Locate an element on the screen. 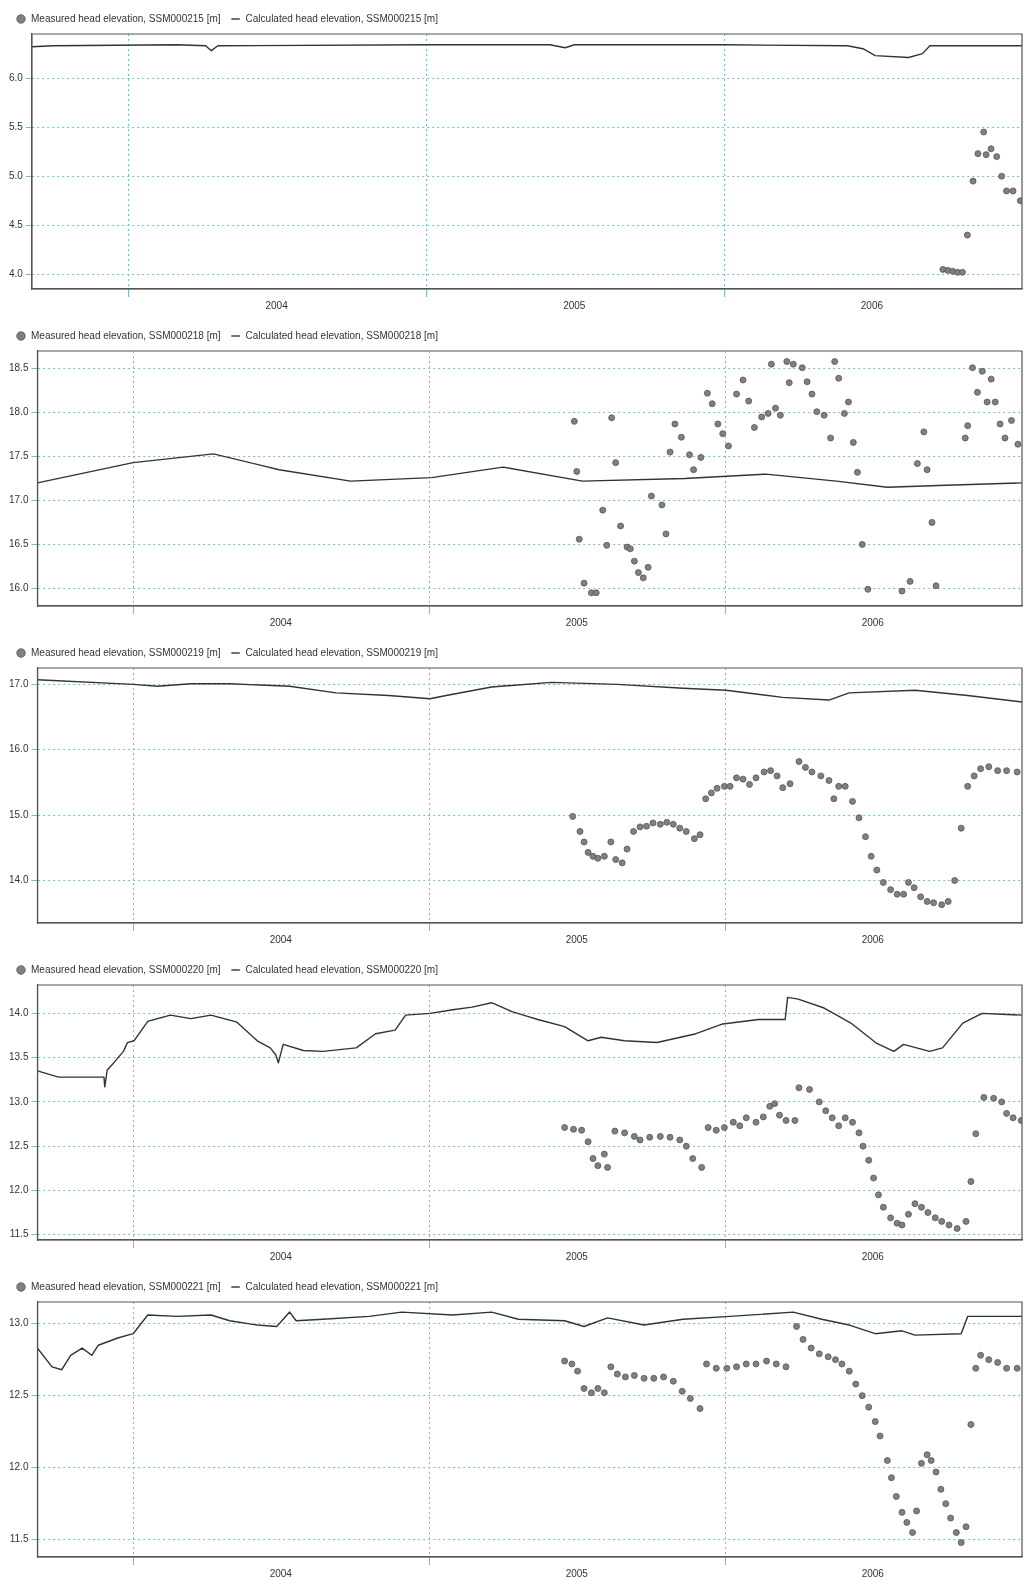  legend-label: Measured head elevation, SSM000220 [m] is located at coordinates (126, 969).